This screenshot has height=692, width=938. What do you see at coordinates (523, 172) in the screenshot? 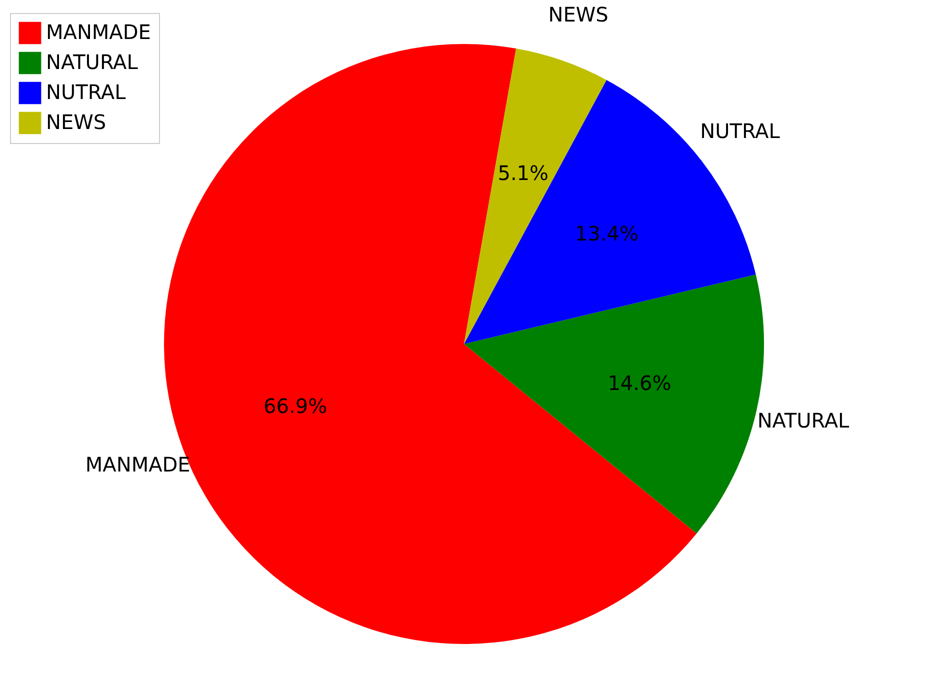
I see `data-label: 5.1%` at bounding box center [523, 172].